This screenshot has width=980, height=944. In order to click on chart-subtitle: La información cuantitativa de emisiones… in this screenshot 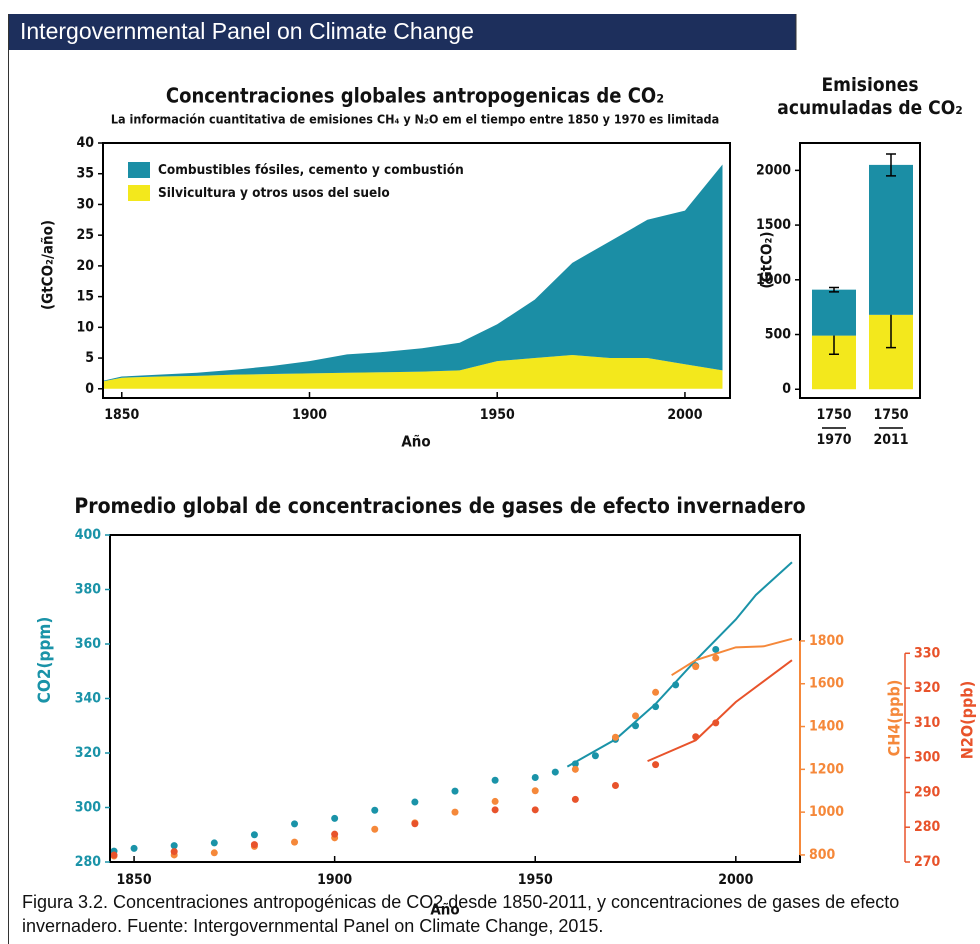, I will do `click(415, 119)`.